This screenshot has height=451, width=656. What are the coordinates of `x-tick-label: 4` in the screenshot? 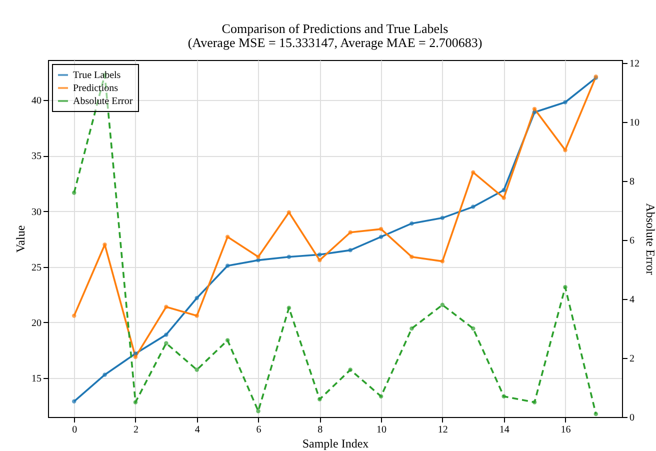 It's located at (197, 430).